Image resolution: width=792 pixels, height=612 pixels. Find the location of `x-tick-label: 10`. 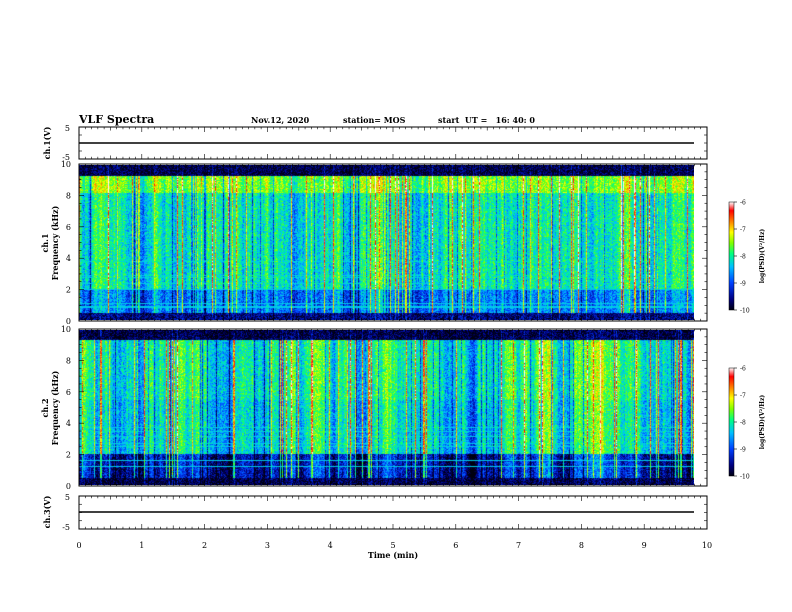

x-tick-label: 10 is located at coordinates (707, 545).